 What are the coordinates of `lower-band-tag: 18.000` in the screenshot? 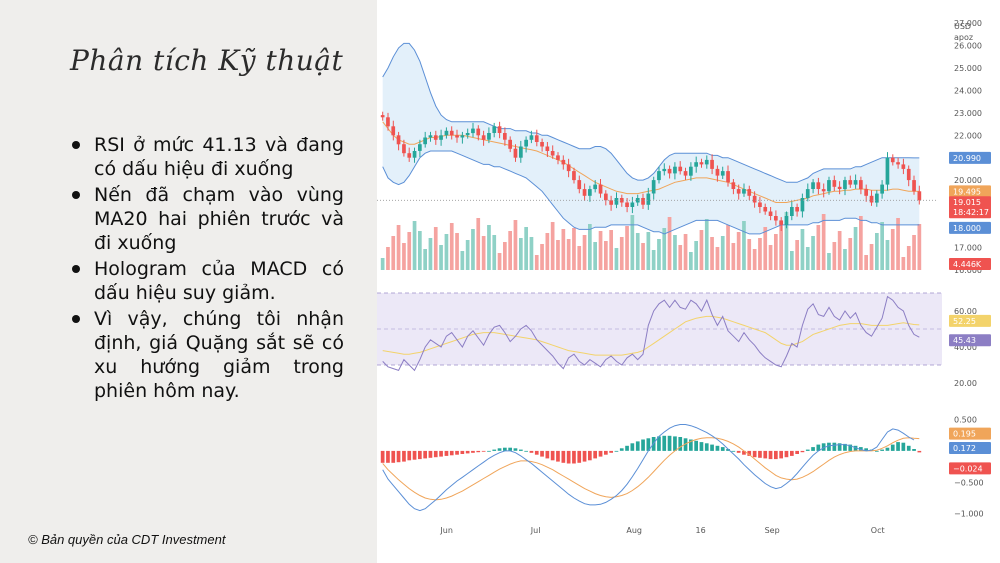 It's located at (967, 228).